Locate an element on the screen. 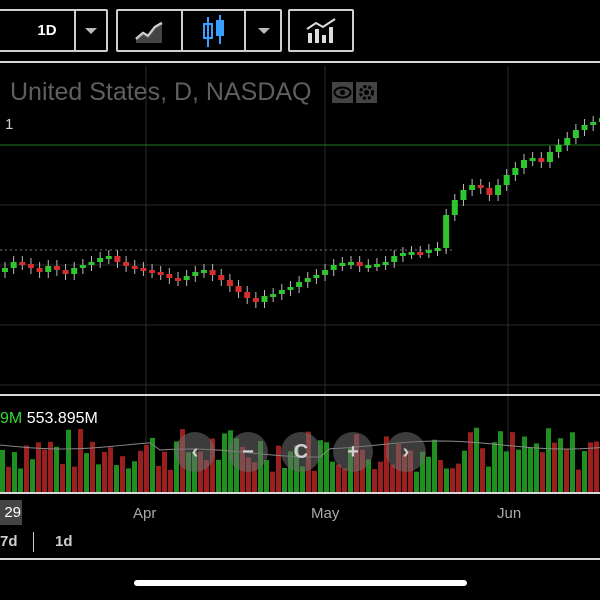 The image size is (600, 600). x-label-may: May is located at coordinates (325, 513).